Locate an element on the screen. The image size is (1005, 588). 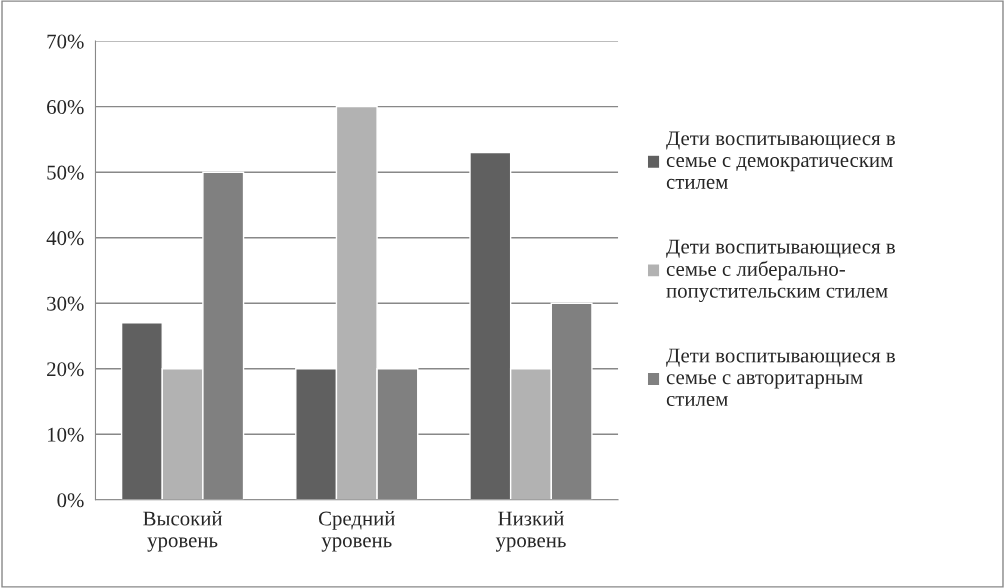
y-tick-label: 60% is located at coordinates (65, 107).